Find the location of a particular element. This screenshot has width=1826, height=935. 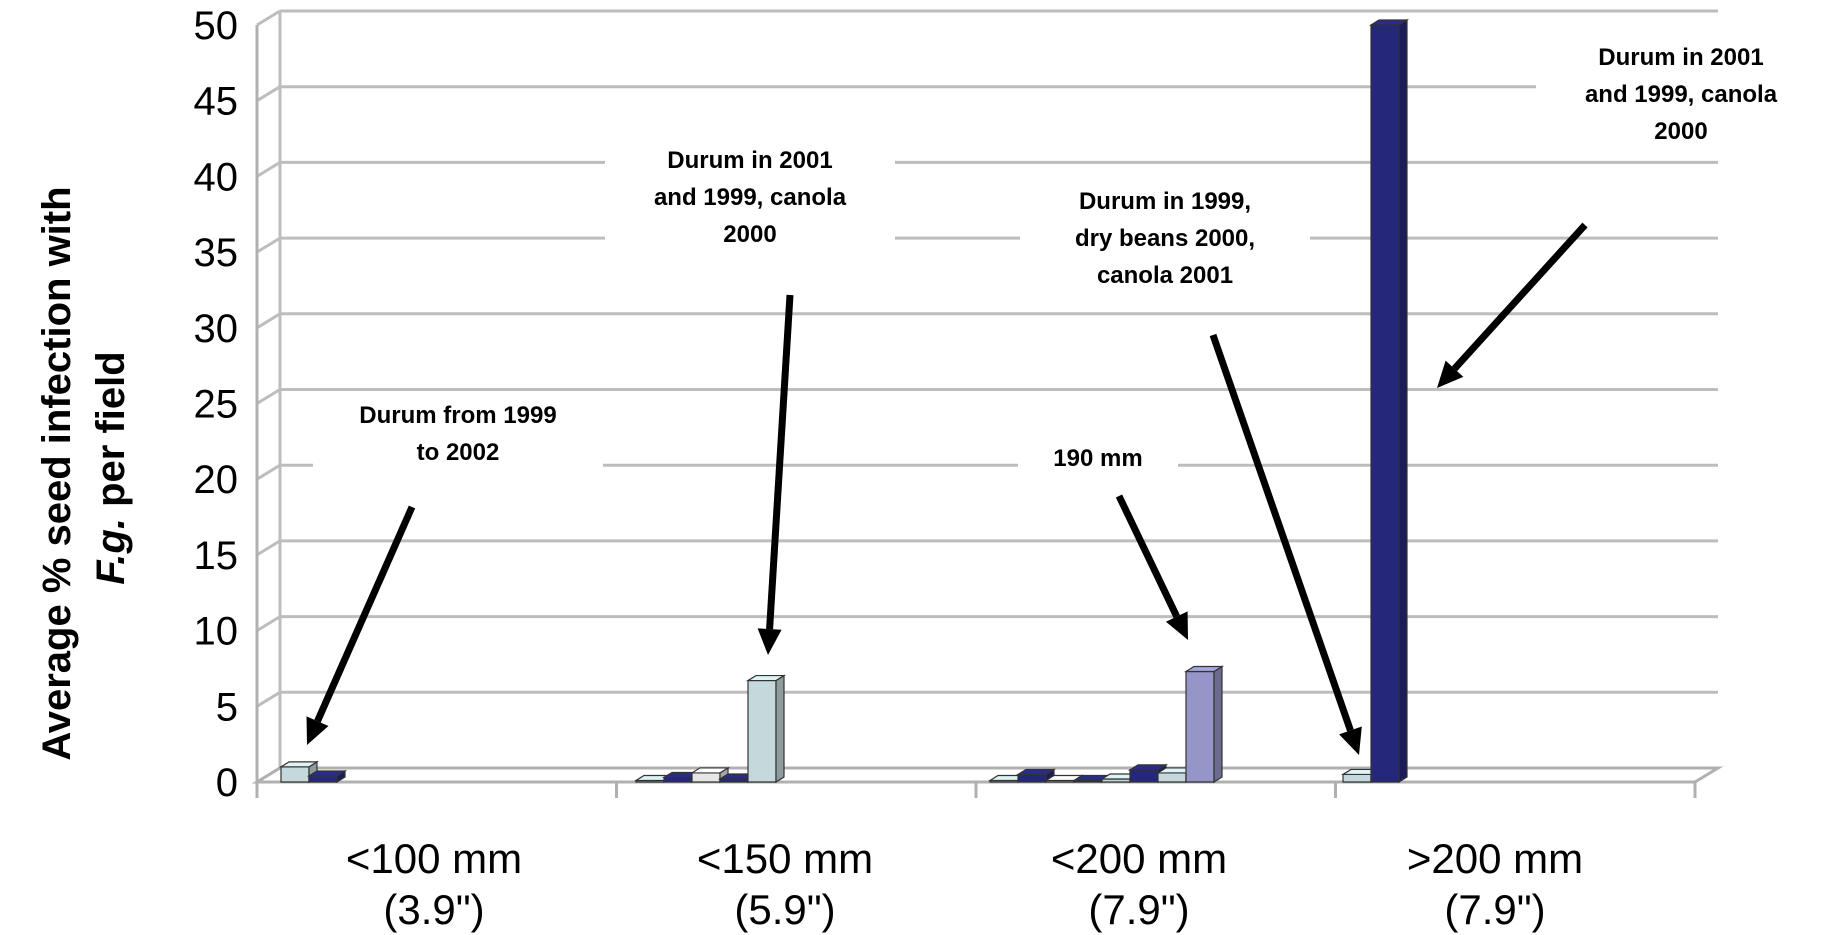

x-category-label: <200 mm is located at coordinates (1139, 858).